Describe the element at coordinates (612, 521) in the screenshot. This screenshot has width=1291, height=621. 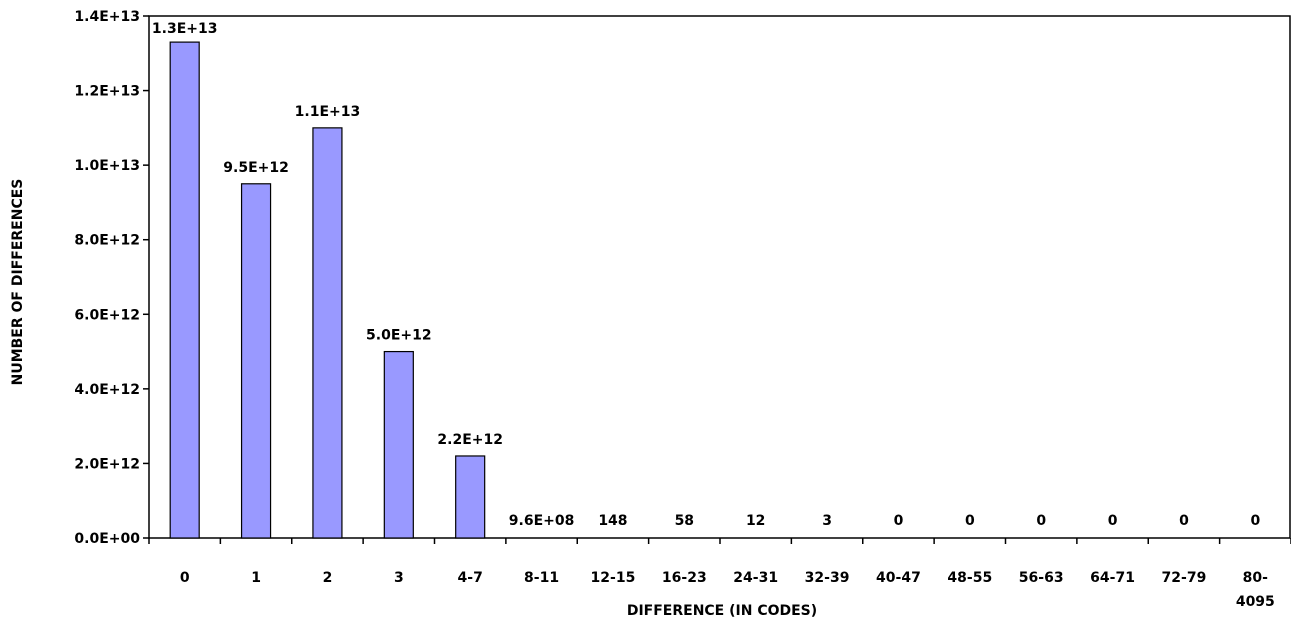
I see `data-label: 148` at that location.